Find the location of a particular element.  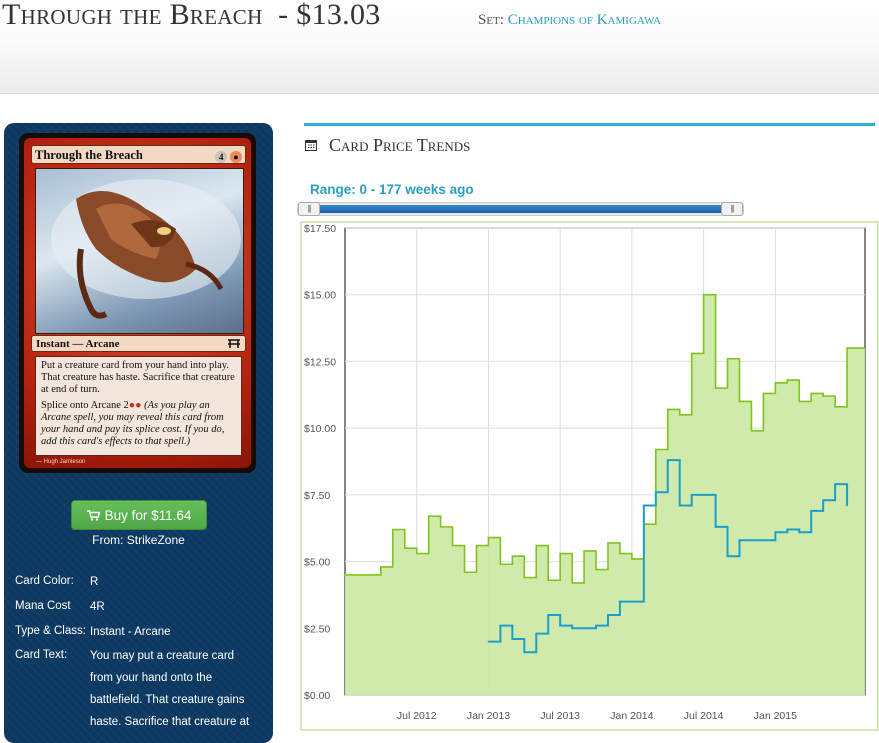

card-image-type: Instant — Arcane is located at coordinates (138, 343).